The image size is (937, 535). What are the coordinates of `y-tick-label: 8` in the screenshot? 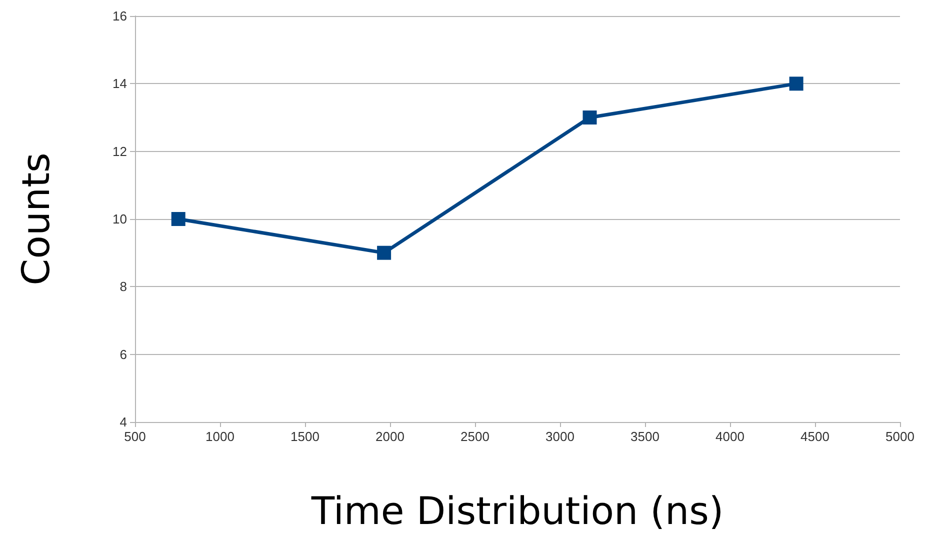 It's located at (123, 286).